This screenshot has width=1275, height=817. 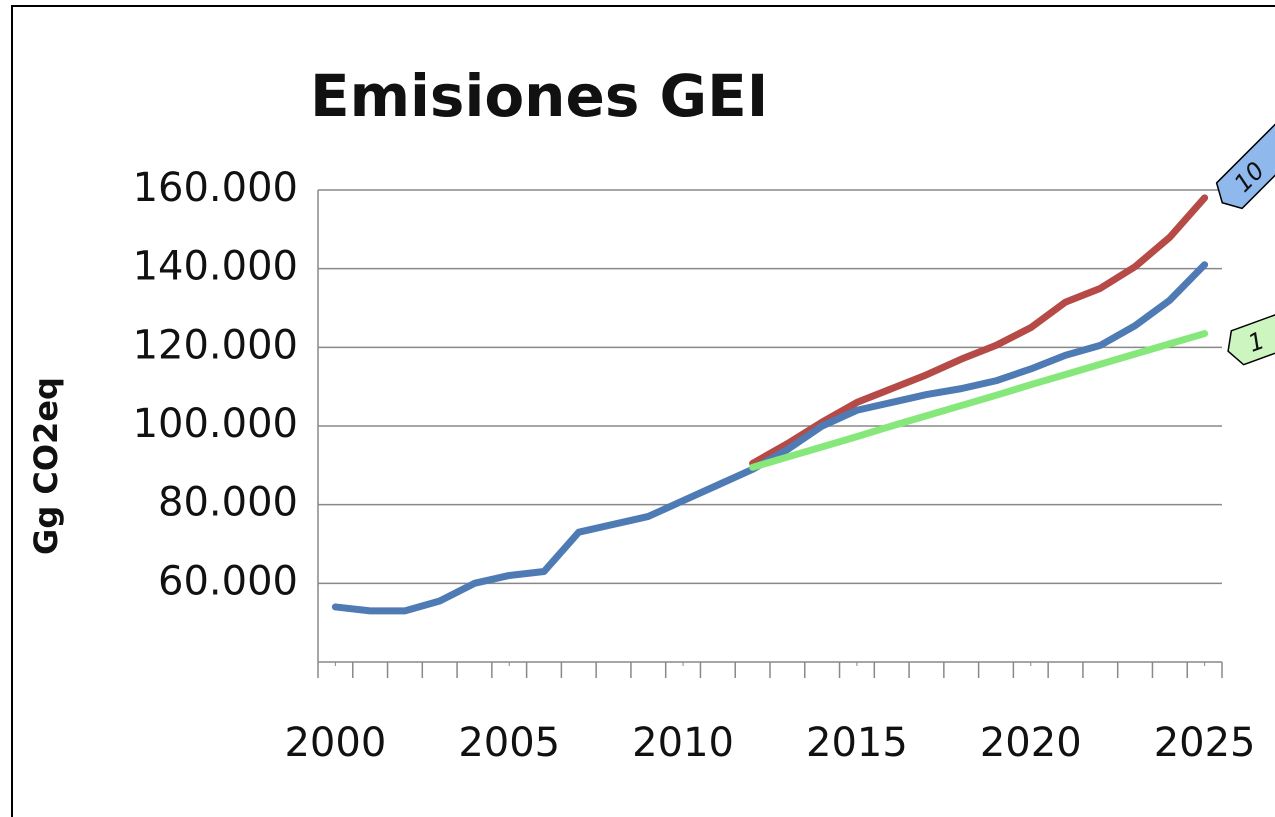 What do you see at coordinates (215, 424) in the screenshot?
I see `y-tick-label: 100.000` at bounding box center [215, 424].